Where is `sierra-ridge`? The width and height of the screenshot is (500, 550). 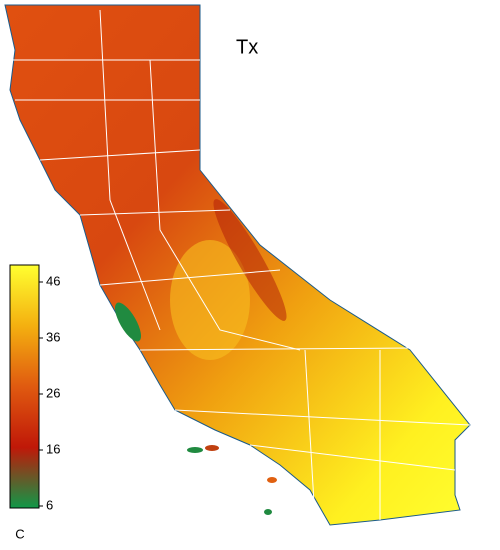
sierra-ridge is located at coordinates (250, 260).